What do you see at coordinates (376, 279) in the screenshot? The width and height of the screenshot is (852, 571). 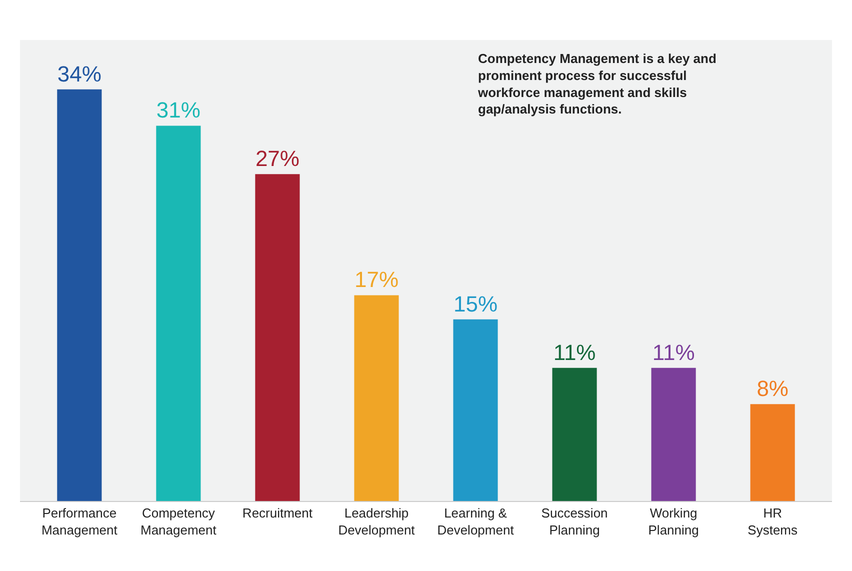 I see `data-label: 17%` at bounding box center [376, 279].